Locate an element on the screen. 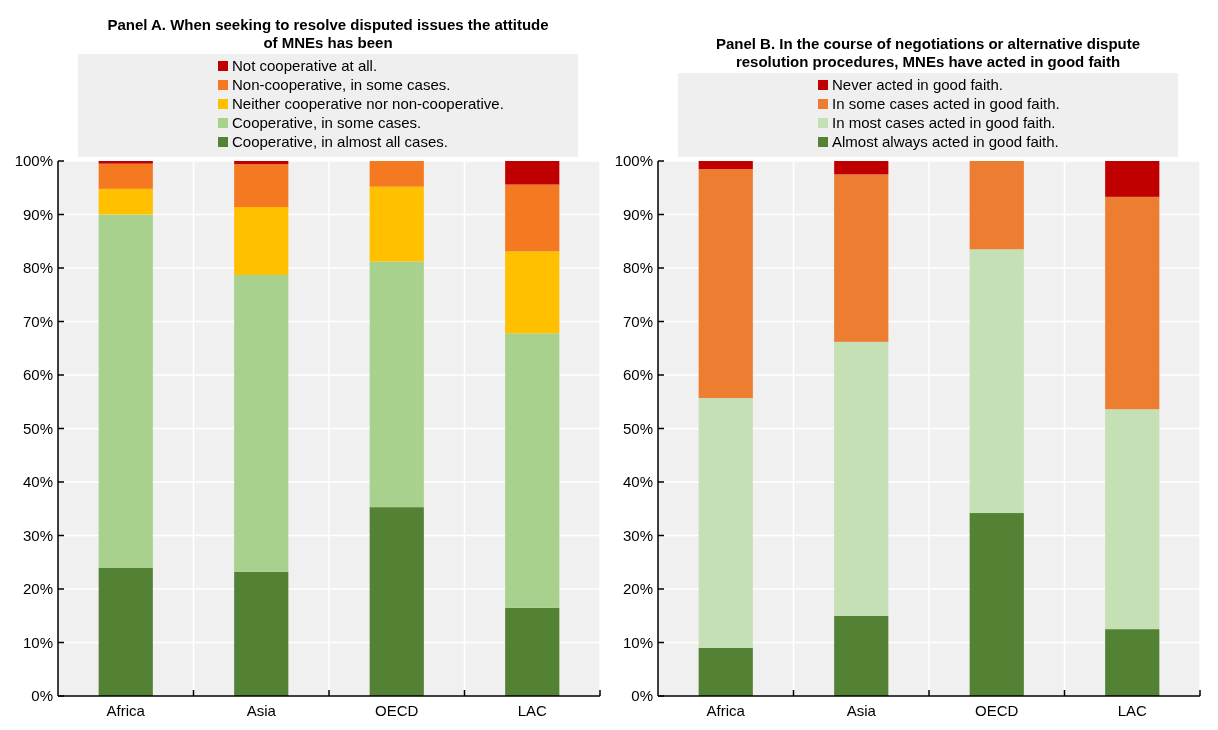 This screenshot has width=1218, height=730. legend-label: Almost always acted in good faith. is located at coordinates (945, 141).